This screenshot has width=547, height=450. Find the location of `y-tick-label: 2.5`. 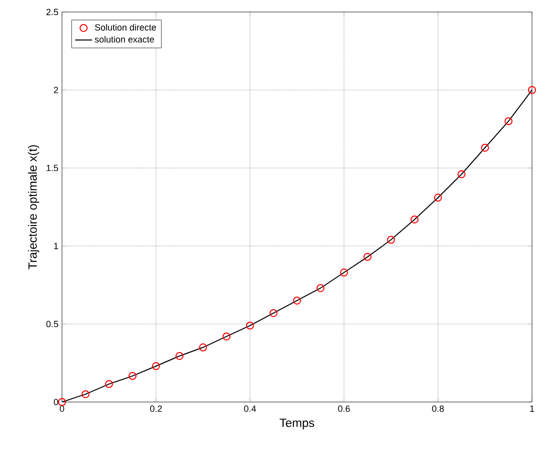

y-tick-label: 2.5 is located at coordinates (52, 12).